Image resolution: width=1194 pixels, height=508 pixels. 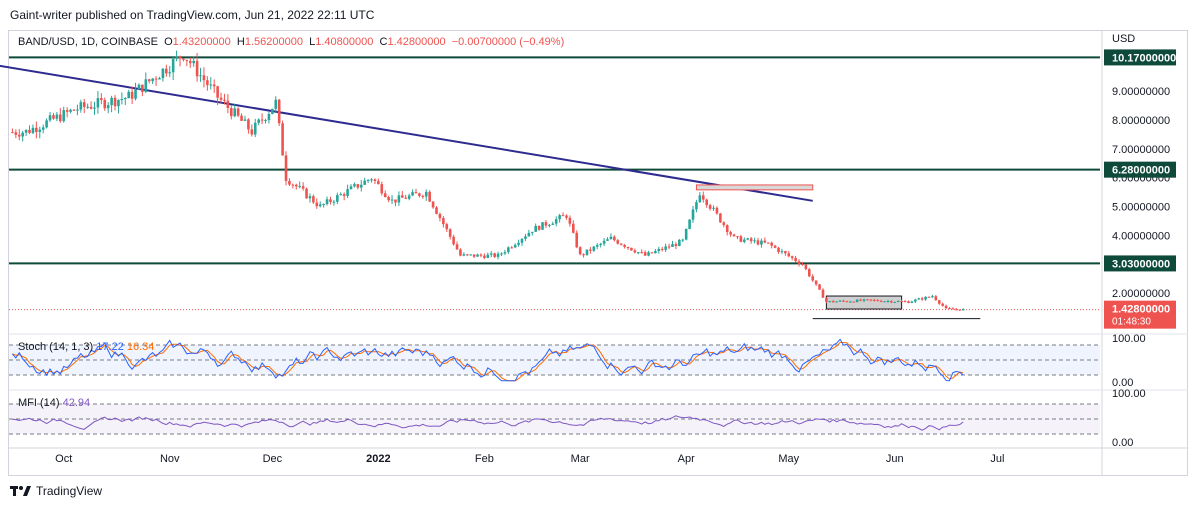 I want to click on stoch-k-line, so click(x=488, y=360).